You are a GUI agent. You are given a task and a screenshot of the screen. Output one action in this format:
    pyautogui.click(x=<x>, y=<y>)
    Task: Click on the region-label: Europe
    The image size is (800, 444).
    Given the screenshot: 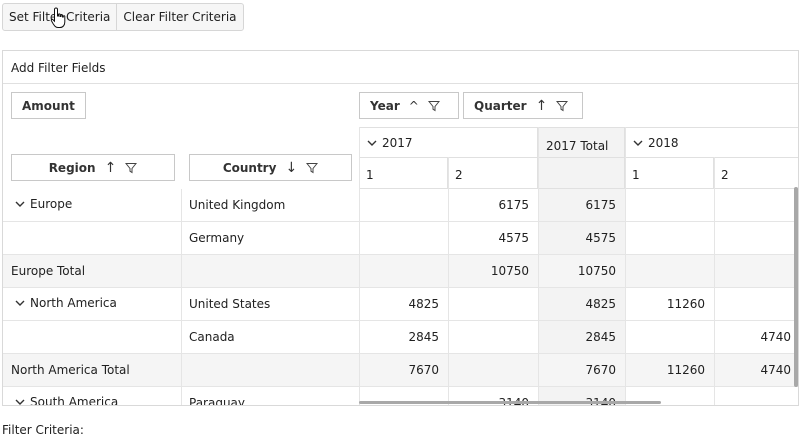 What is the action you would take?
    pyautogui.click(x=51, y=204)
    